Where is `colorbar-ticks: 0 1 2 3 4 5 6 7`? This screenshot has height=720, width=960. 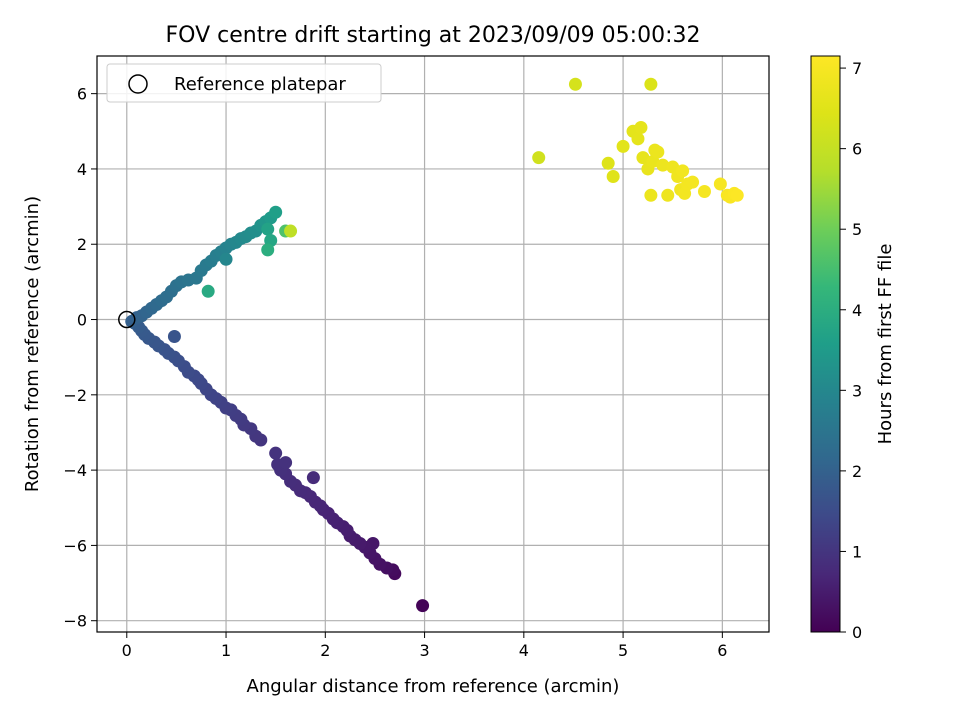
colorbar-ticks: 0 1 2 3 4 5 6 7 is located at coordinates (851, 350).